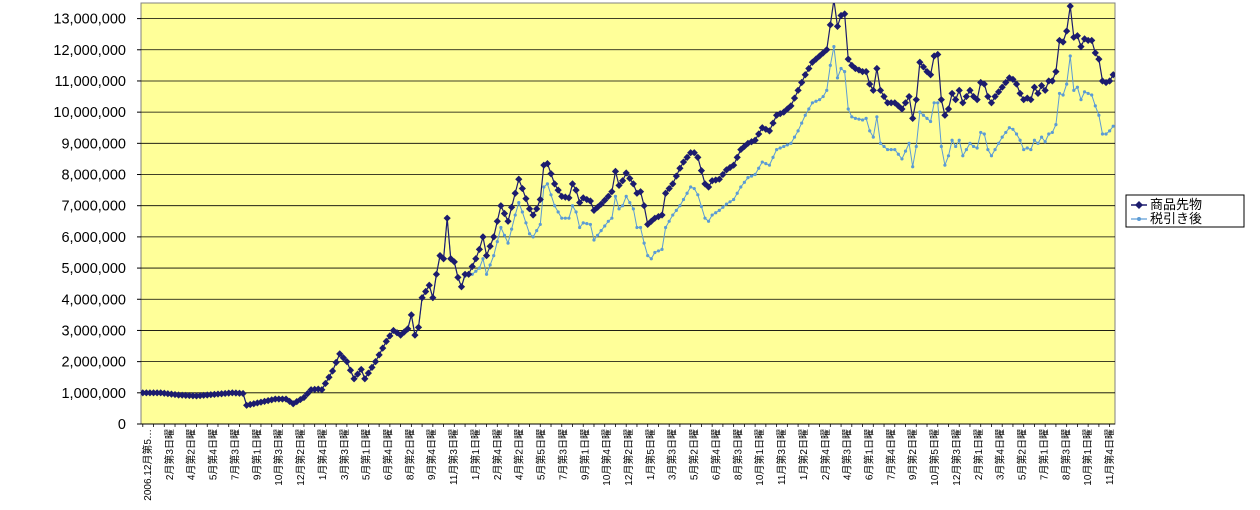  Describe the element at coordinates (93, 394) in the screenshot. I see `y-tick-label: 1,000,000` at that location.